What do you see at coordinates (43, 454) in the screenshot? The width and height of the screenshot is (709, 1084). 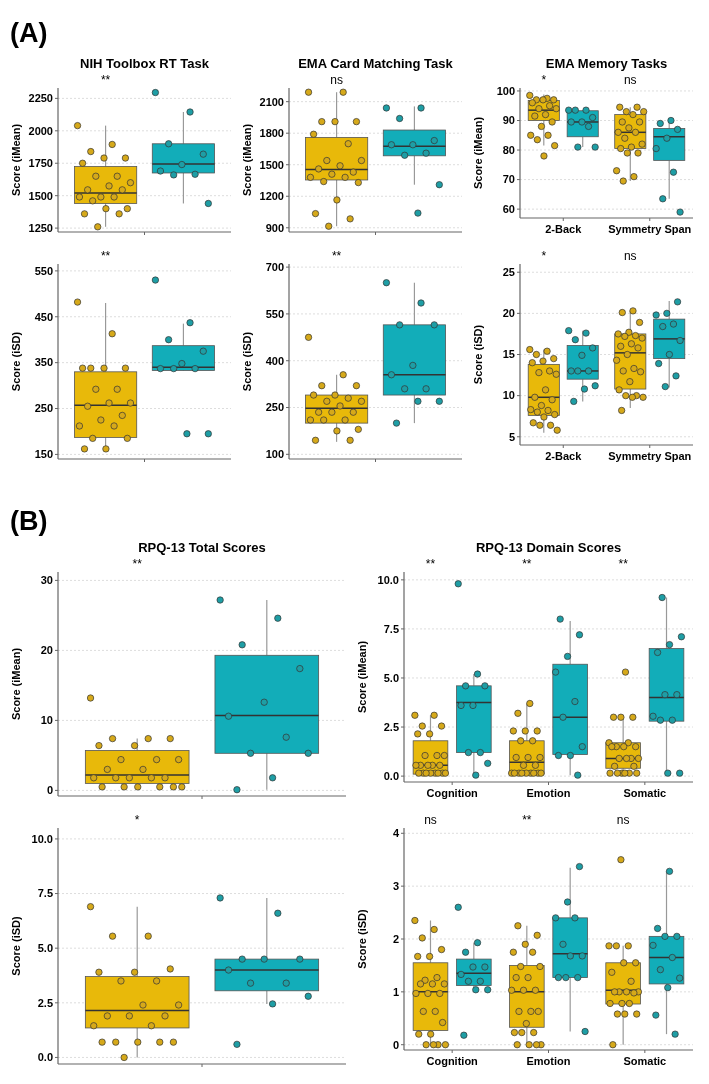 I see `y-tick-label: 150` at bounding box center [43, 454].